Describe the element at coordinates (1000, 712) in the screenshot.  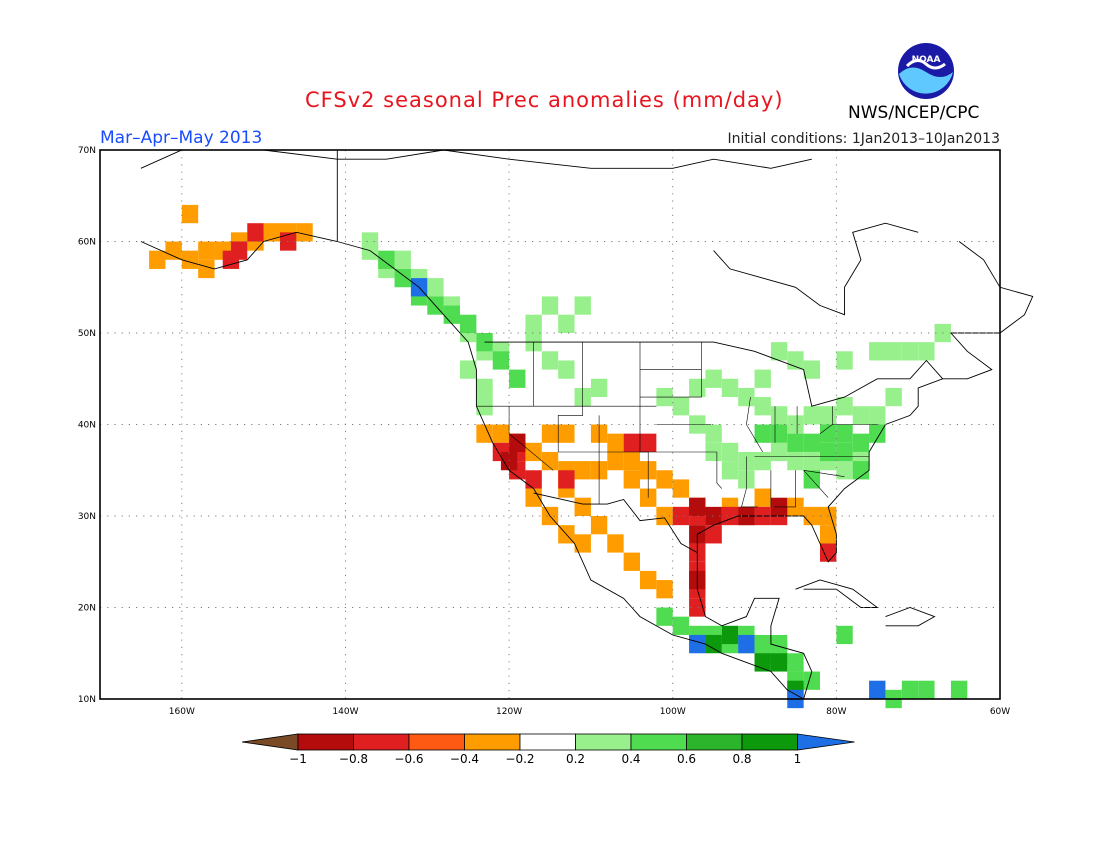
I see `lon-tick-label: 60W` at that location.